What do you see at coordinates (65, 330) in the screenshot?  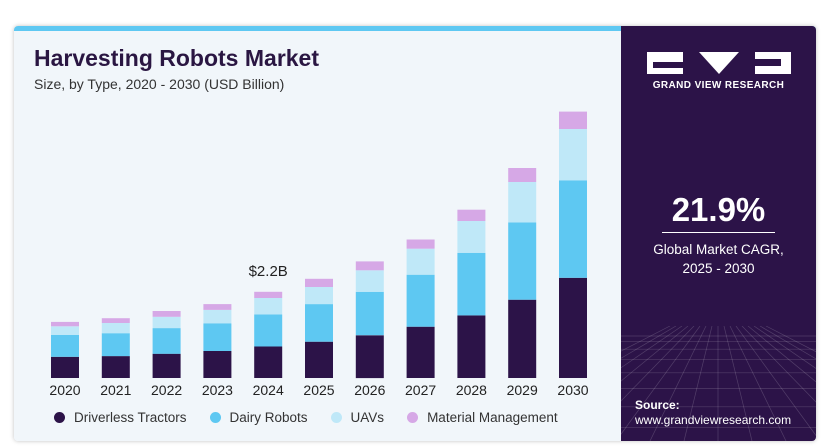 I see `bar-segment-uavs-2020` at bounding box center [65, 330].